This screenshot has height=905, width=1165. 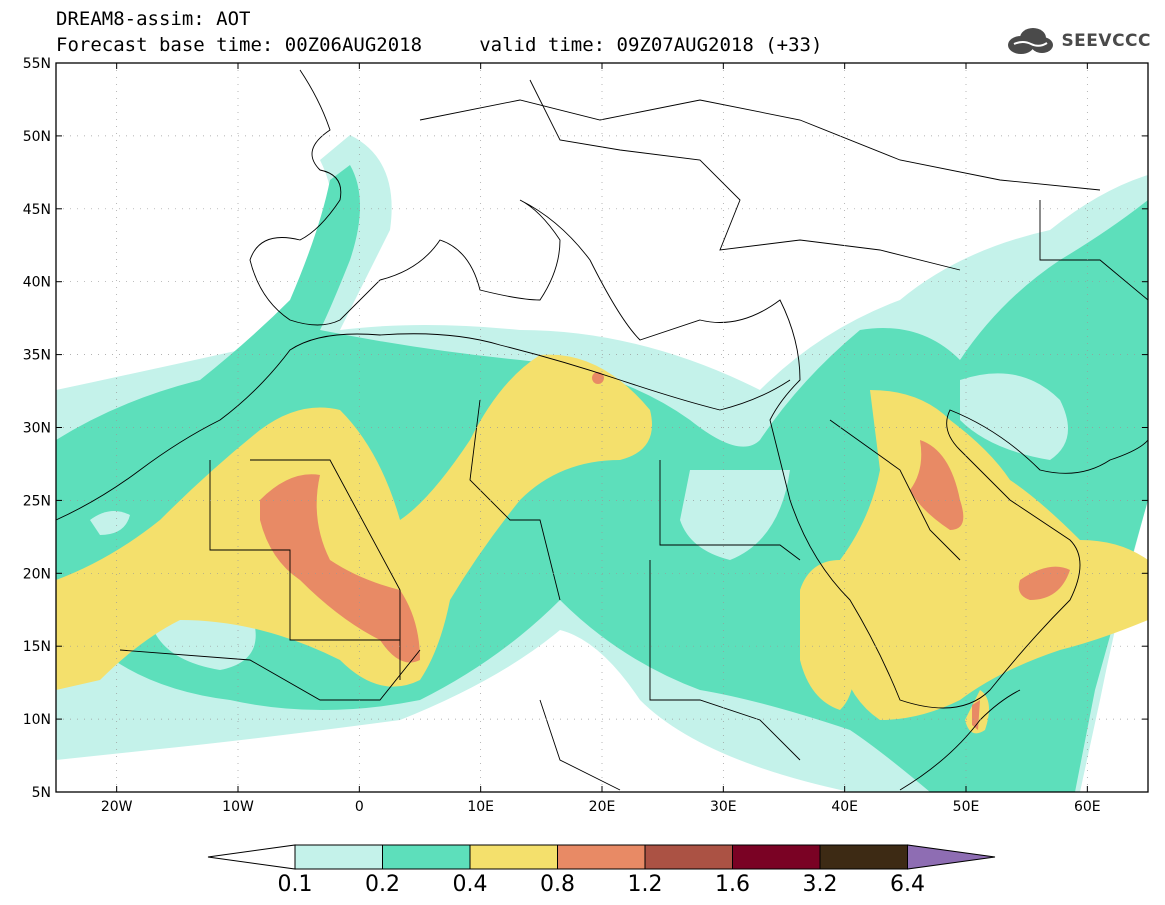 I want to click on colorbar-level-label: 1.2, so click(x=645, y=884).